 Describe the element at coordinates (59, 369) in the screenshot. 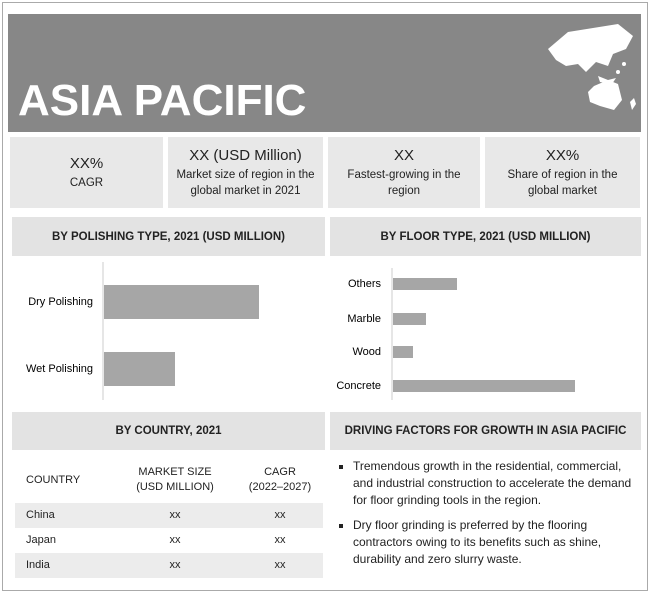

I see `category-label: Wet Polishing` at that location.